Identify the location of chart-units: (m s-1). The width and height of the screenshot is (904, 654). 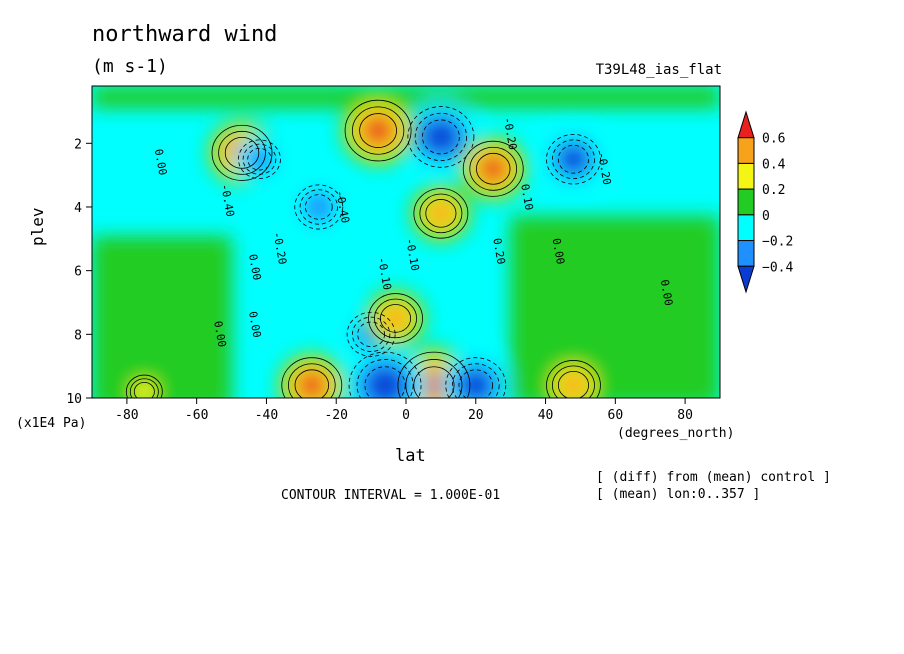
(130, 66).